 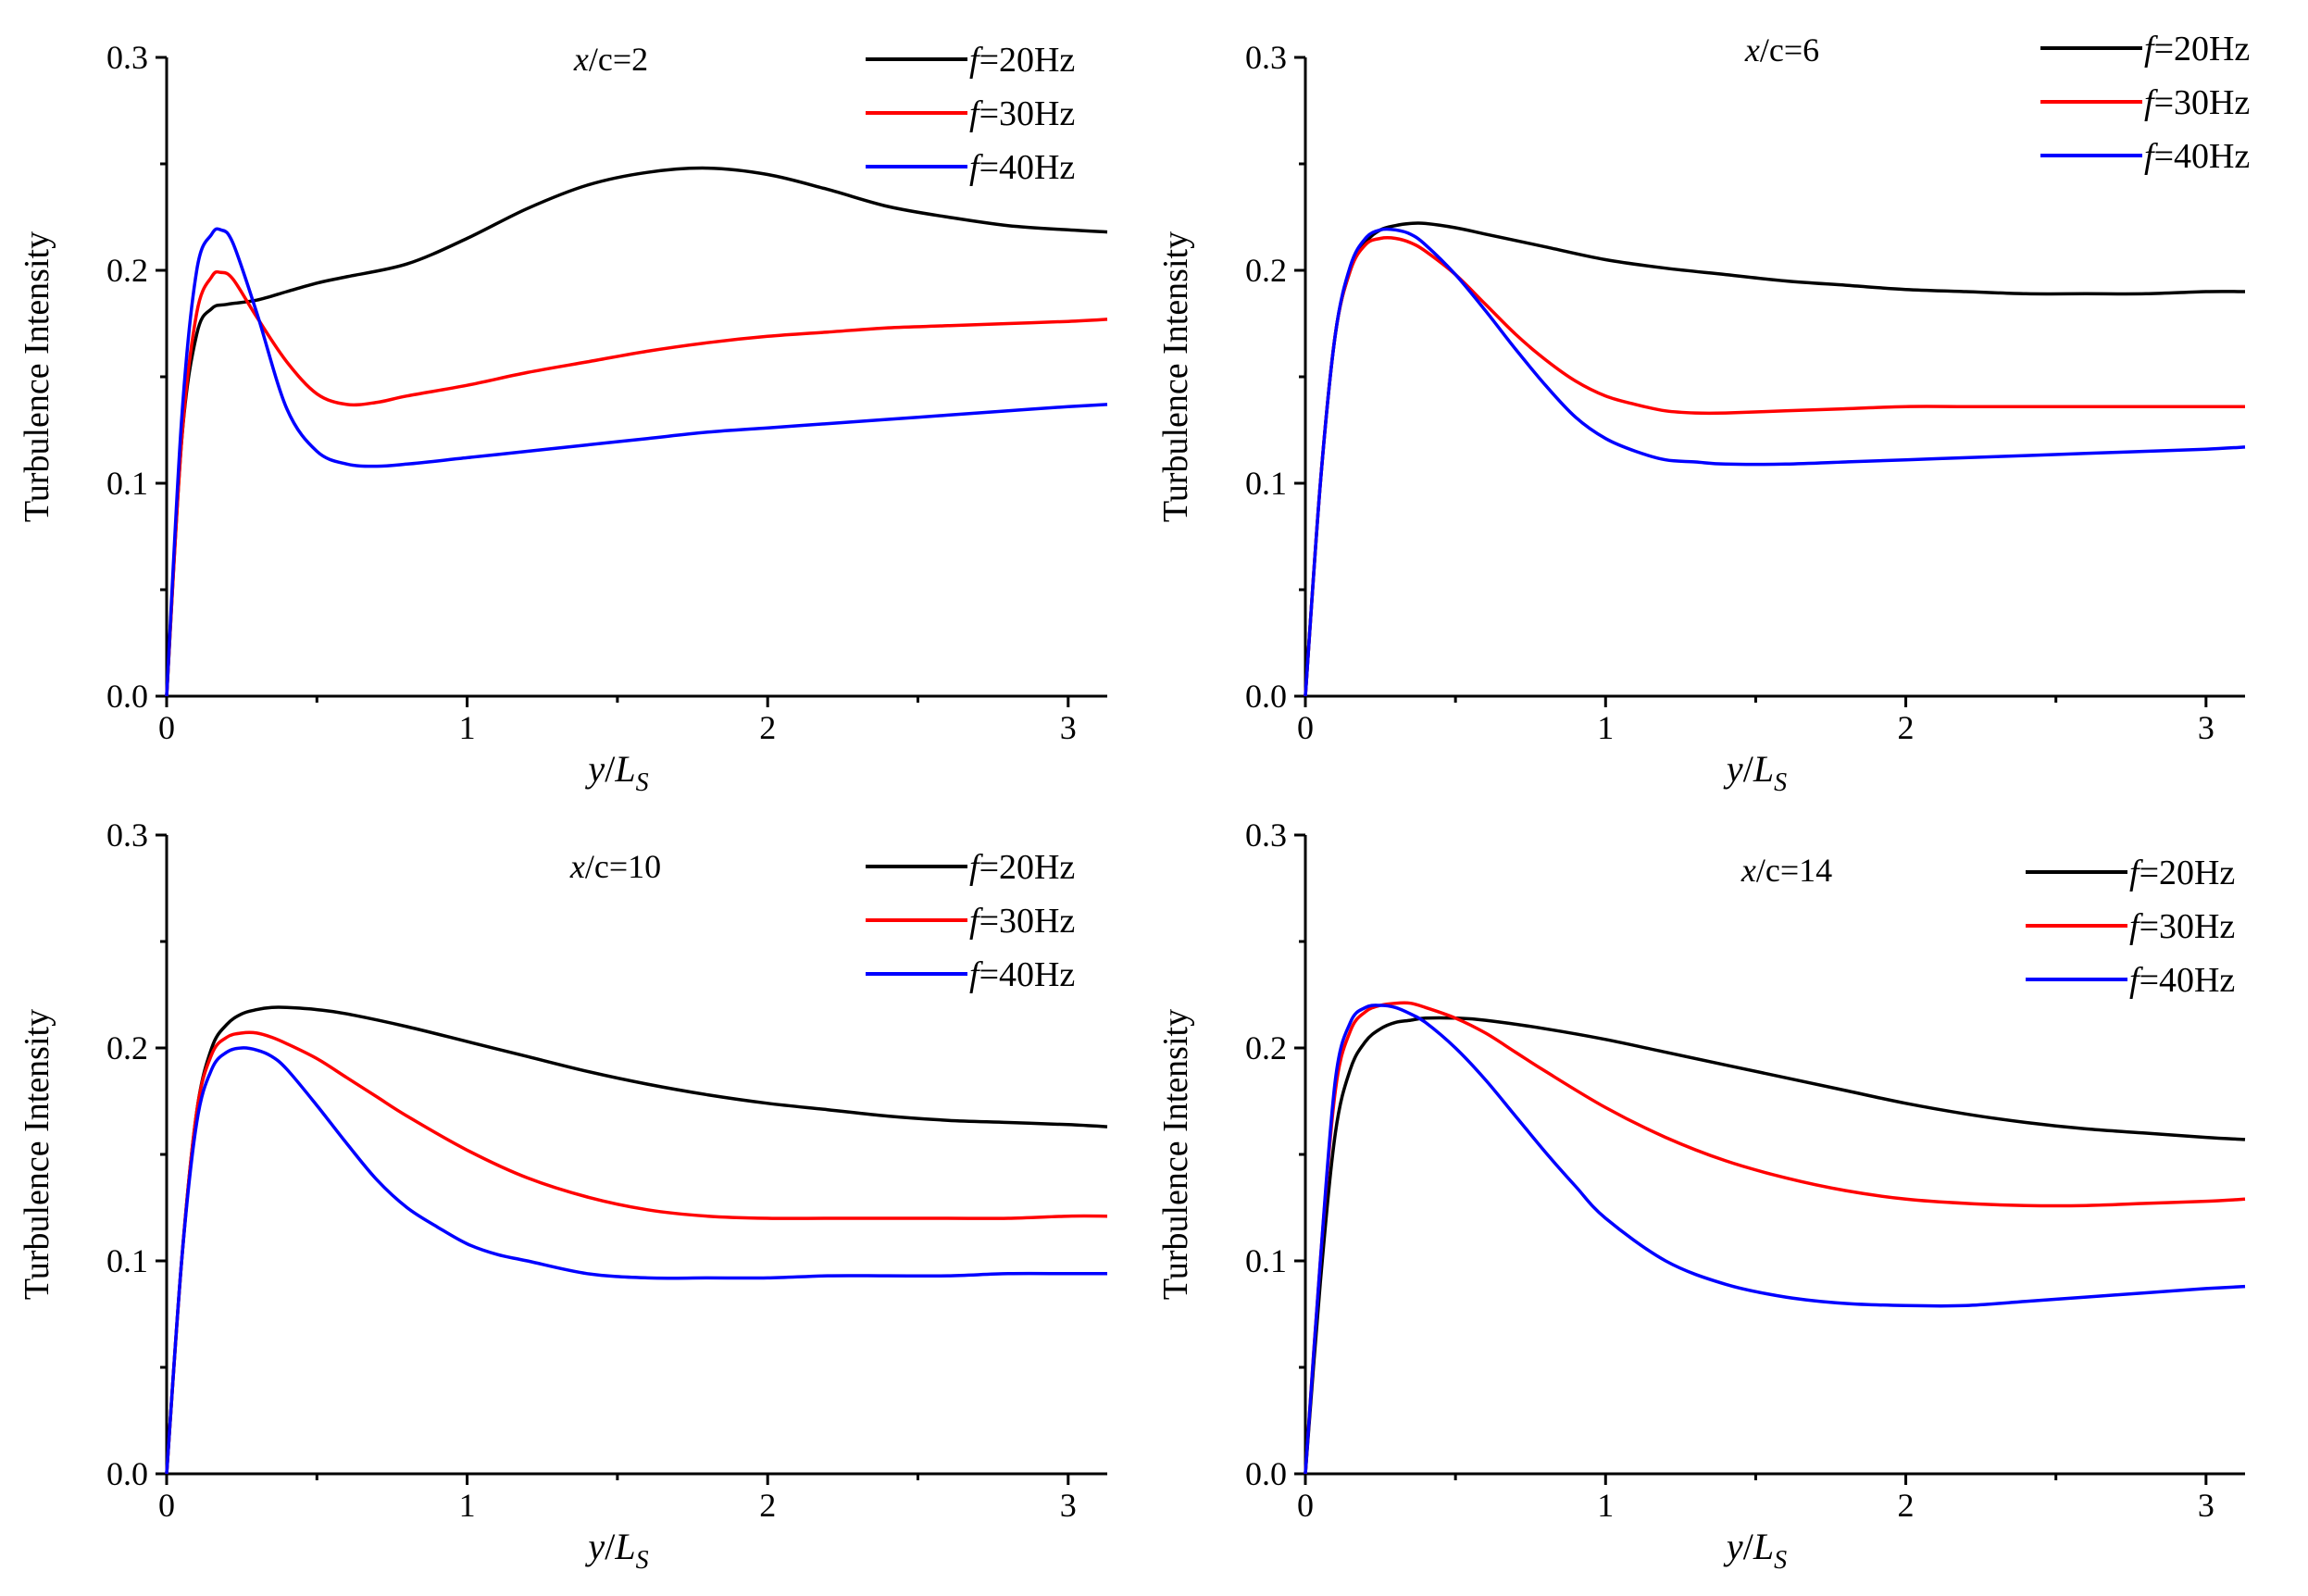 I want to click on panel-title-rest: /c=14, so click(x=1794, y=870).